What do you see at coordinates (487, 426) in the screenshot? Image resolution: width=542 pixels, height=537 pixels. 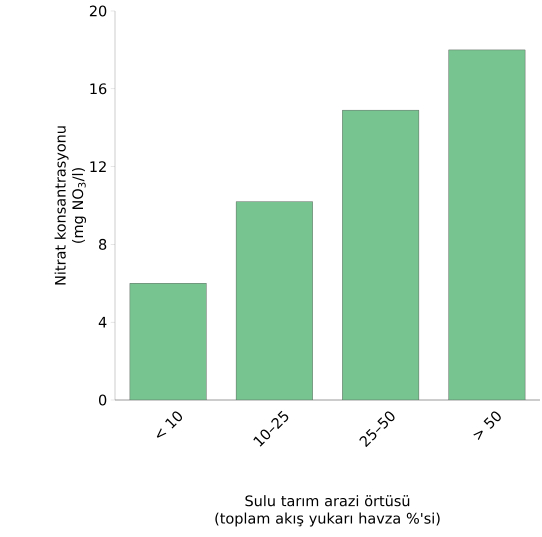 I see `x-tick-label: > 50` at bounding box center [487, 426].